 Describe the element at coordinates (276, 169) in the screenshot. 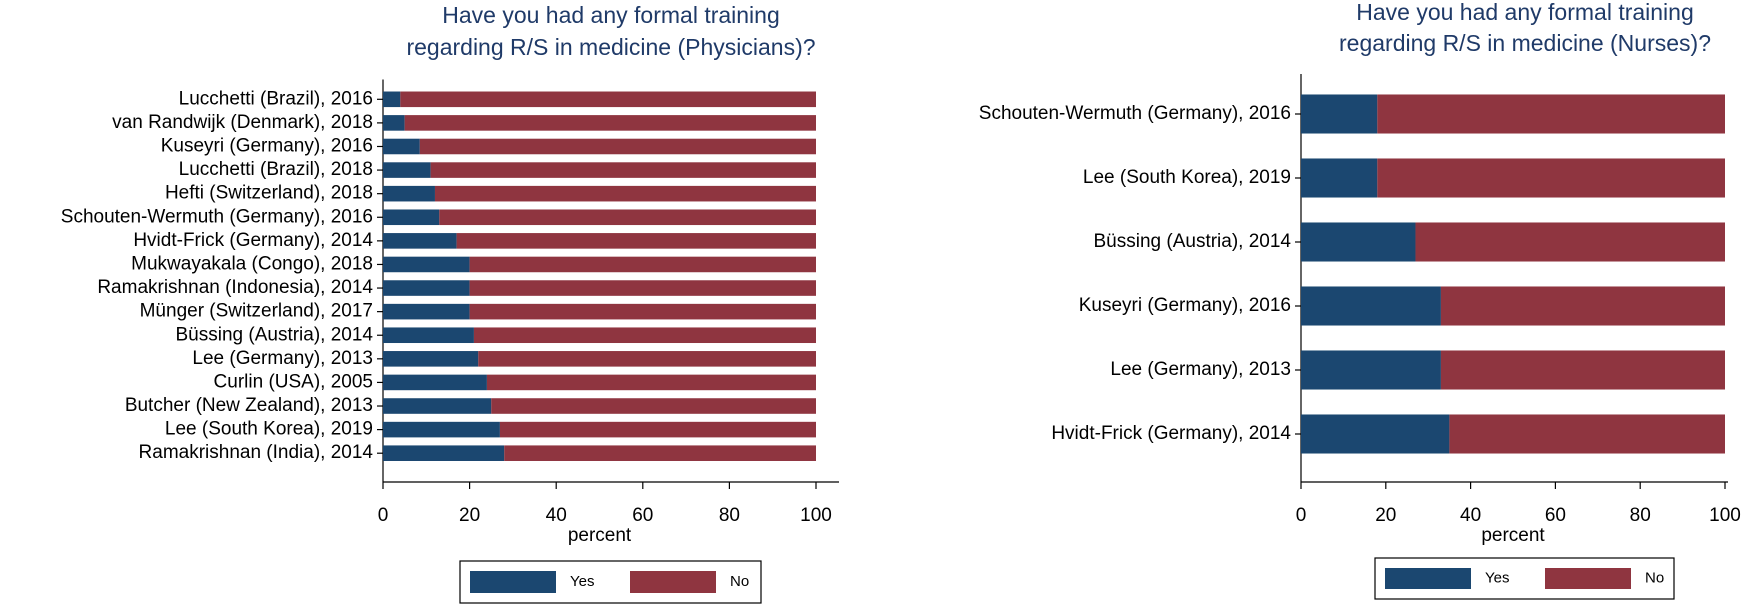

I see `y-tick-label: Lucchetti (Brazil), 2018` at that location.